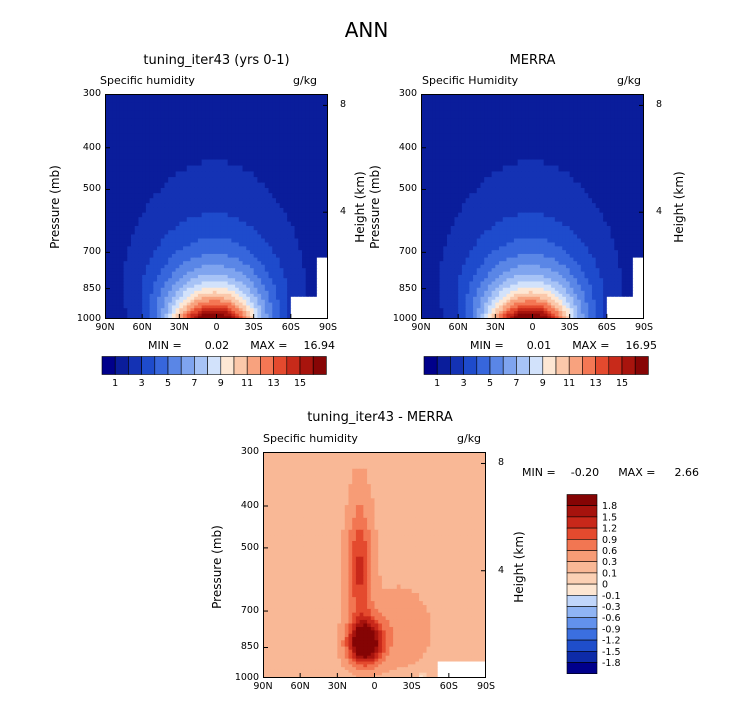  I want to click on y-tick-label: 850, so click(91, 288).